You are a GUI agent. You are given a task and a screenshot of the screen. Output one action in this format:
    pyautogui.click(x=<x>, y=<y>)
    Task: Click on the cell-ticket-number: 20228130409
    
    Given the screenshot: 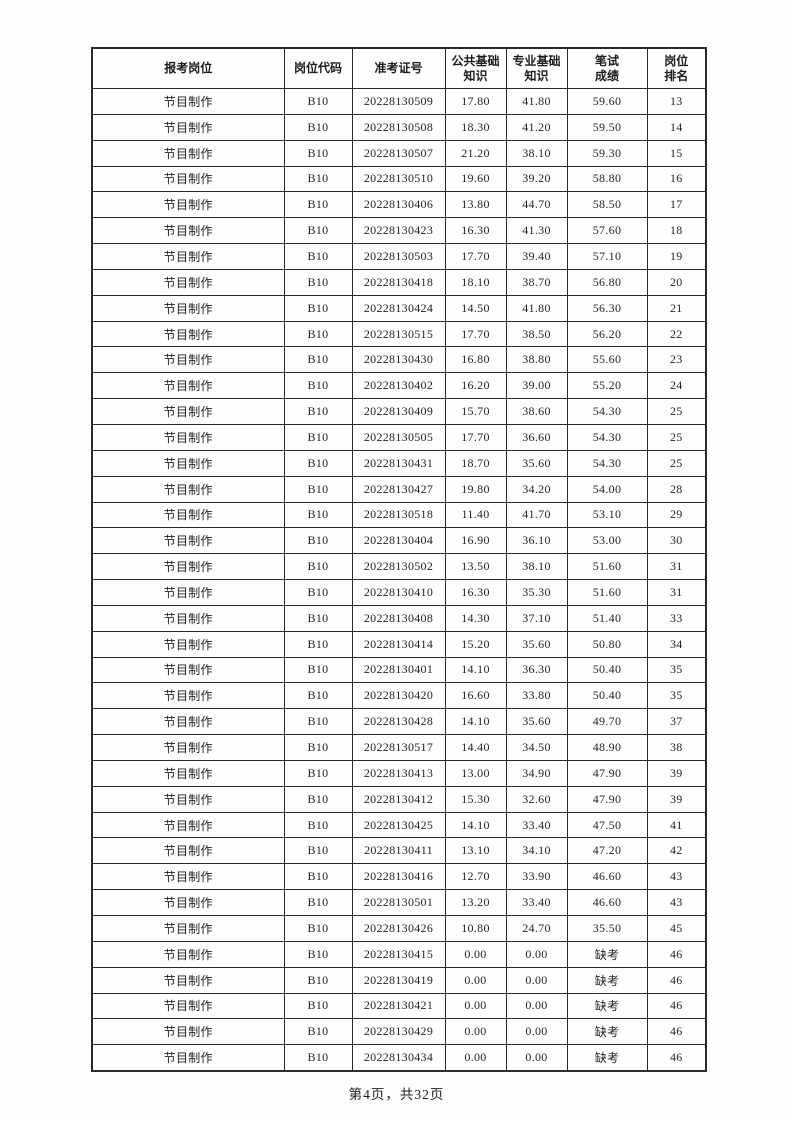 What is the action you would take?
    pyautogui.click(x=398, y=411)
    